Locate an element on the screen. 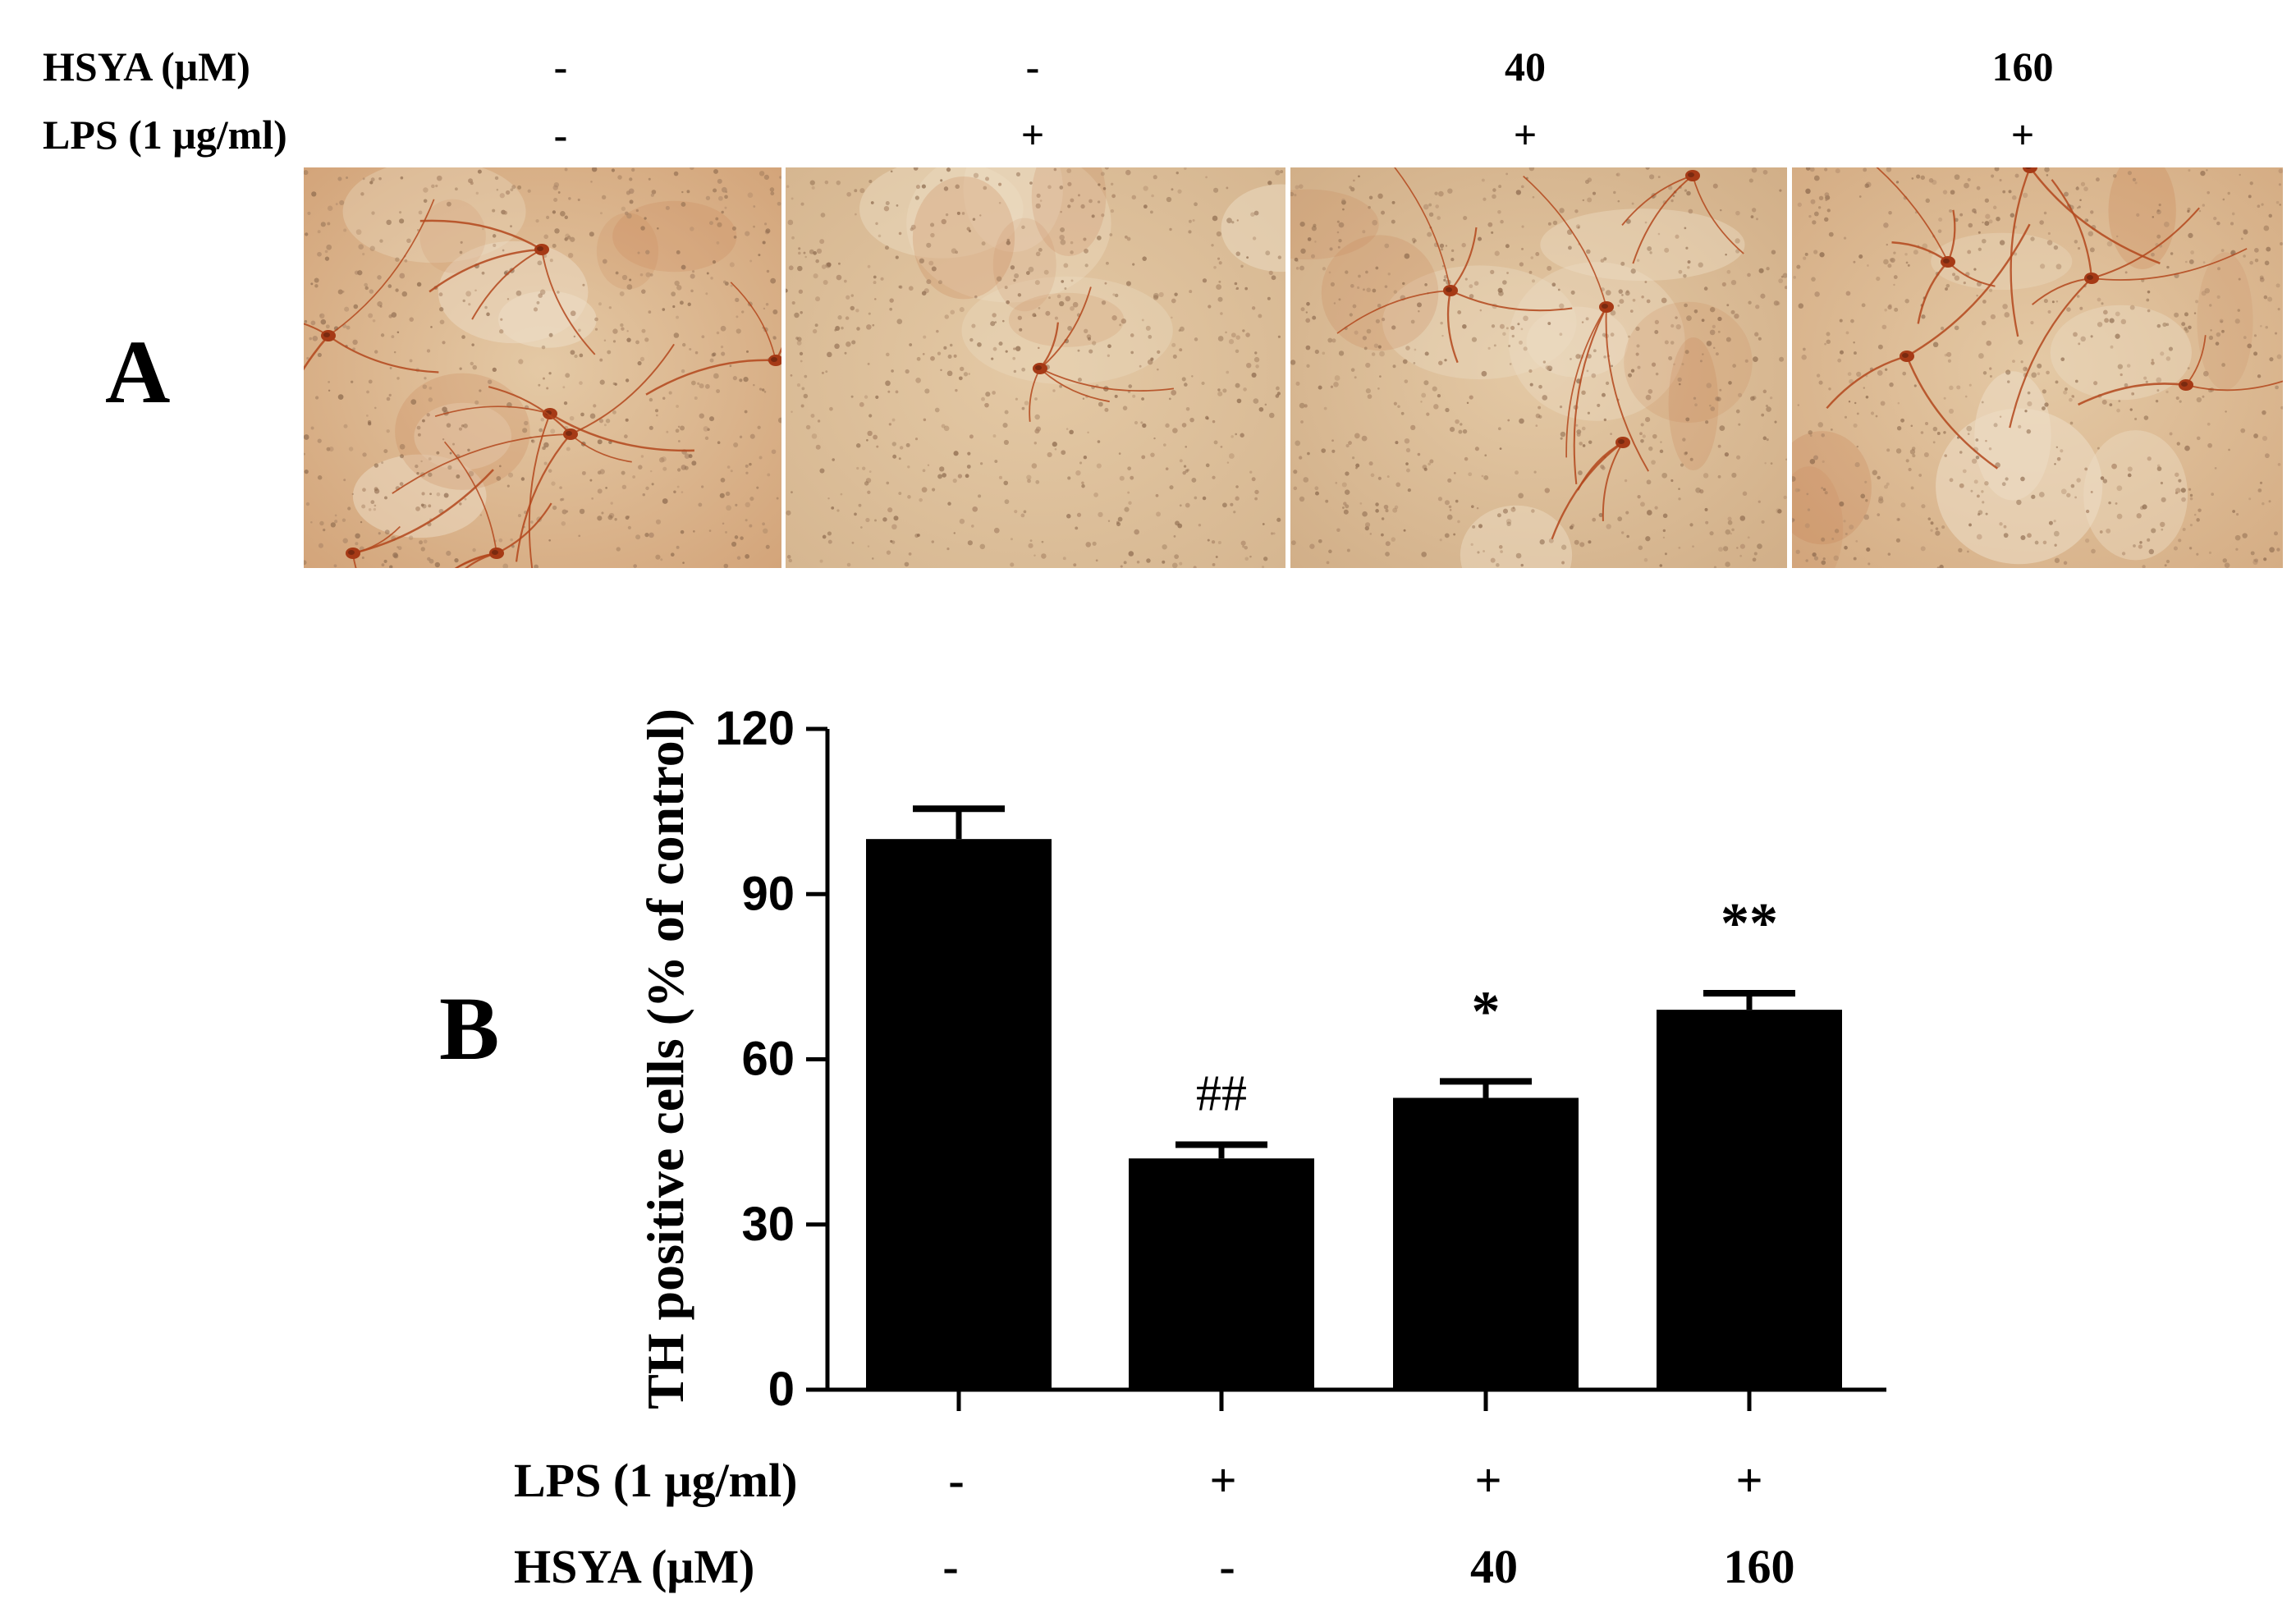  panel-b-lps-value-4: + is located at coordinates (1749, 1480).